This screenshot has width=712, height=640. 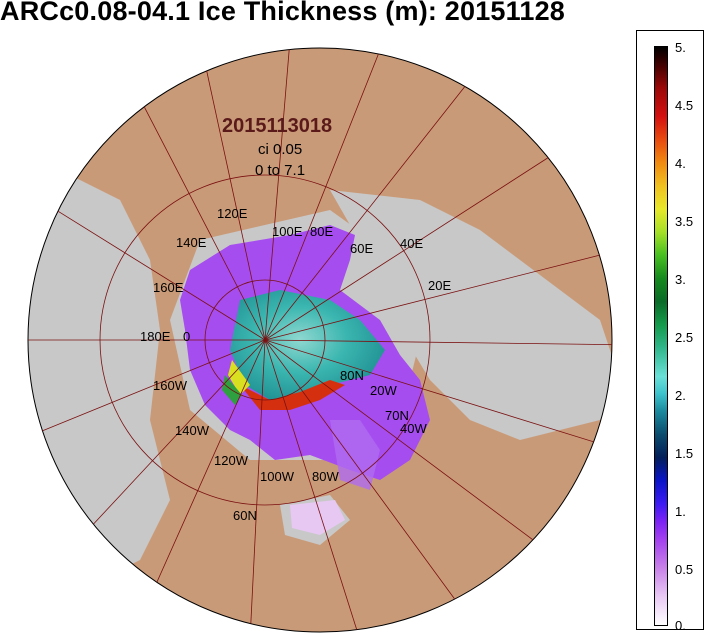 I want to click on colorbar-tick: 1., so click(x=680, y=511).